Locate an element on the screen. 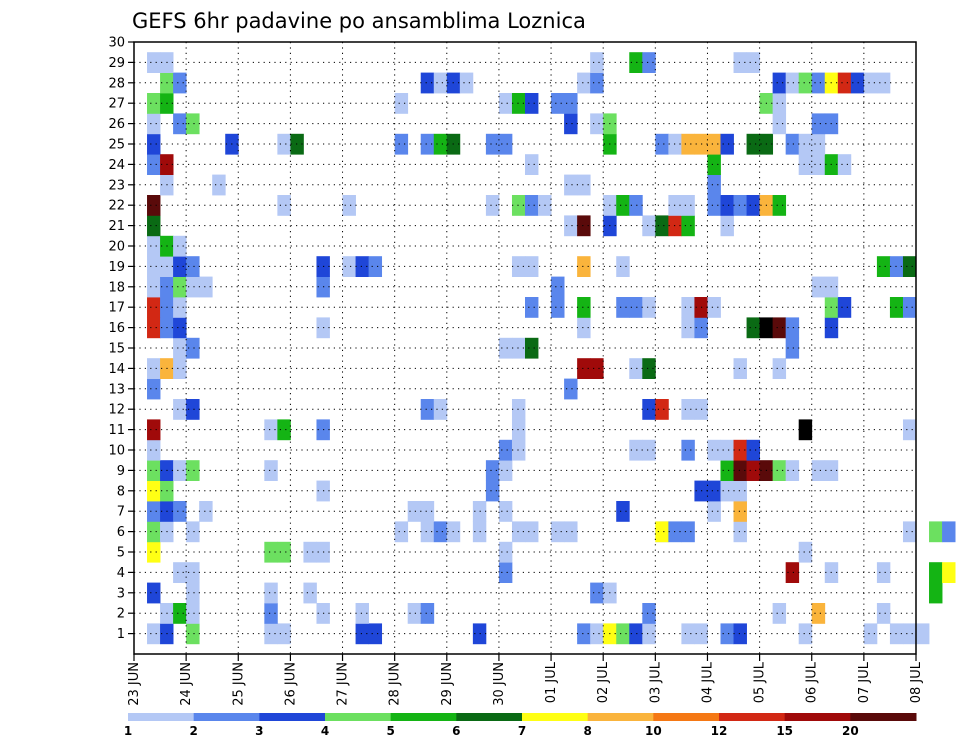 The height and width of the screenshot is (742, 960). y-tick-label: 30 is located at coordinates (116, 43).